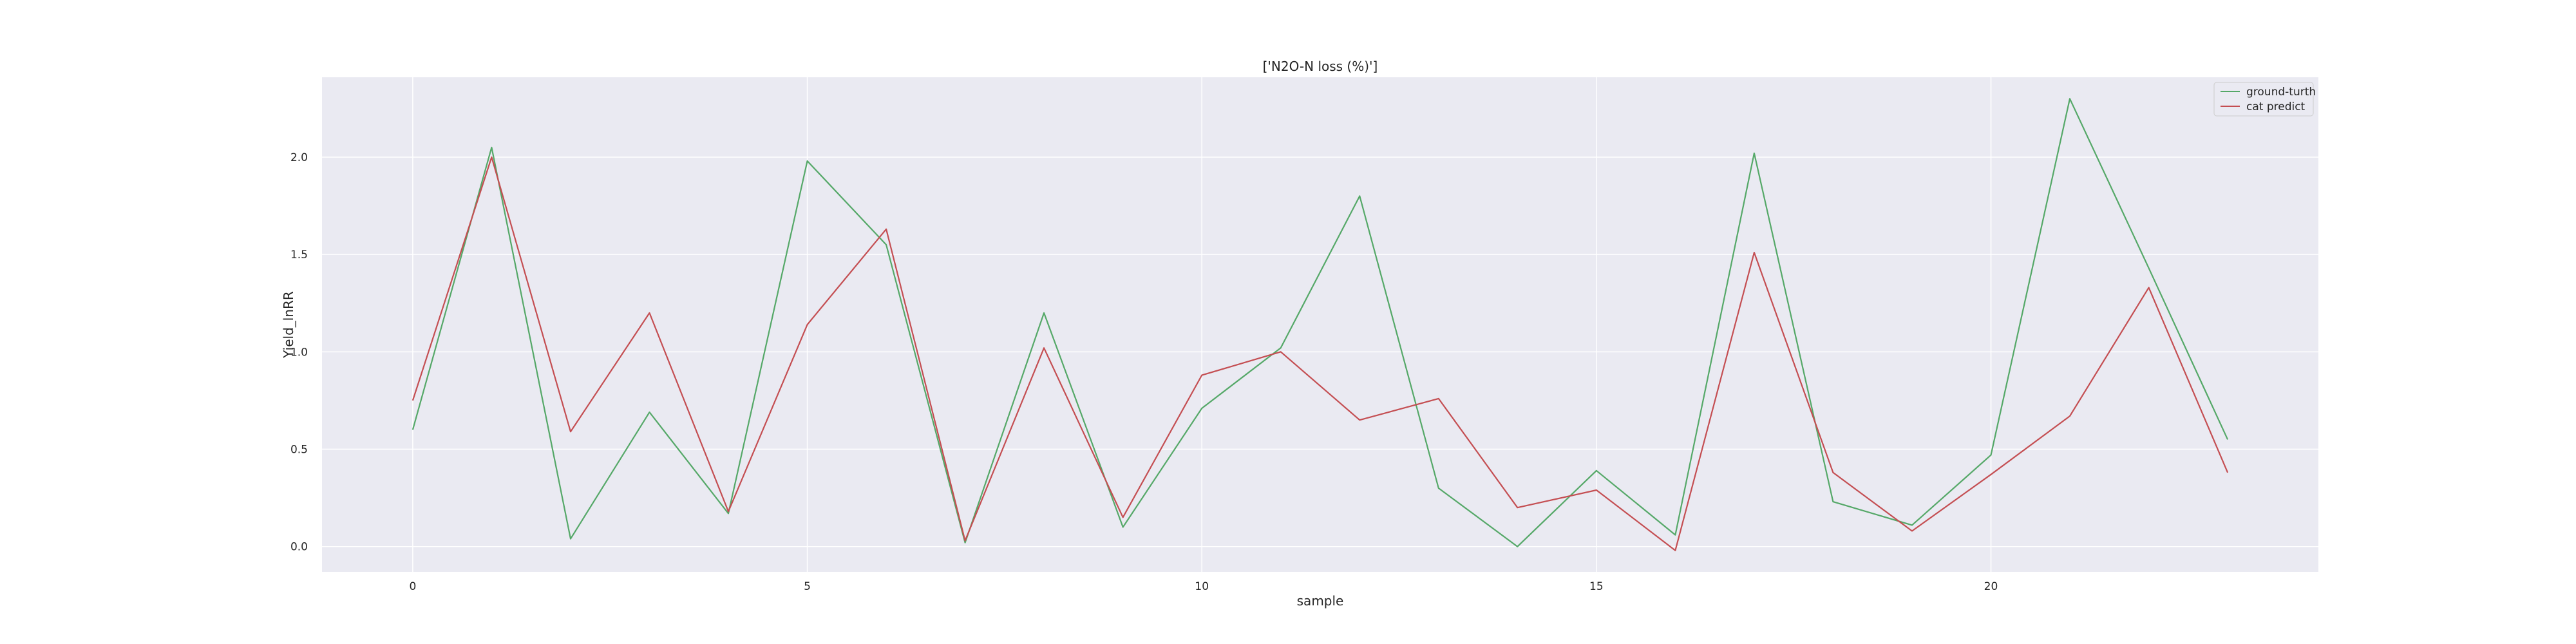  Describe the element at coordinates (1320, 601) in the screenshot. I see `x-axis-label: sample` at that location.